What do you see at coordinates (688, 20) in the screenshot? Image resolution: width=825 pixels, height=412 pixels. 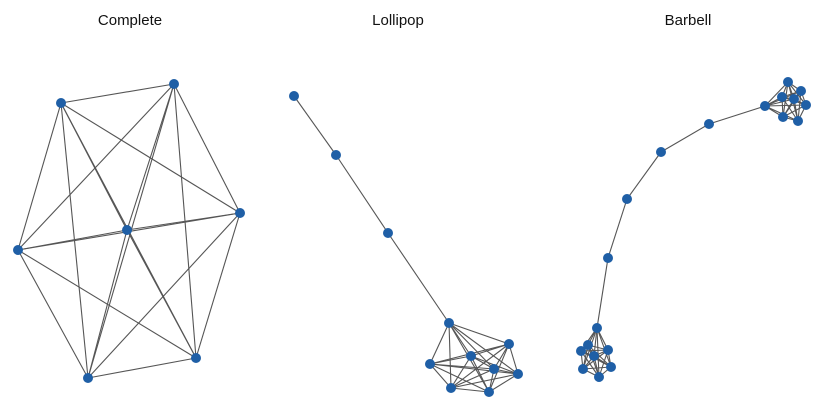 I see `title-barbell: Barbell` at bounding box center [688, 20].